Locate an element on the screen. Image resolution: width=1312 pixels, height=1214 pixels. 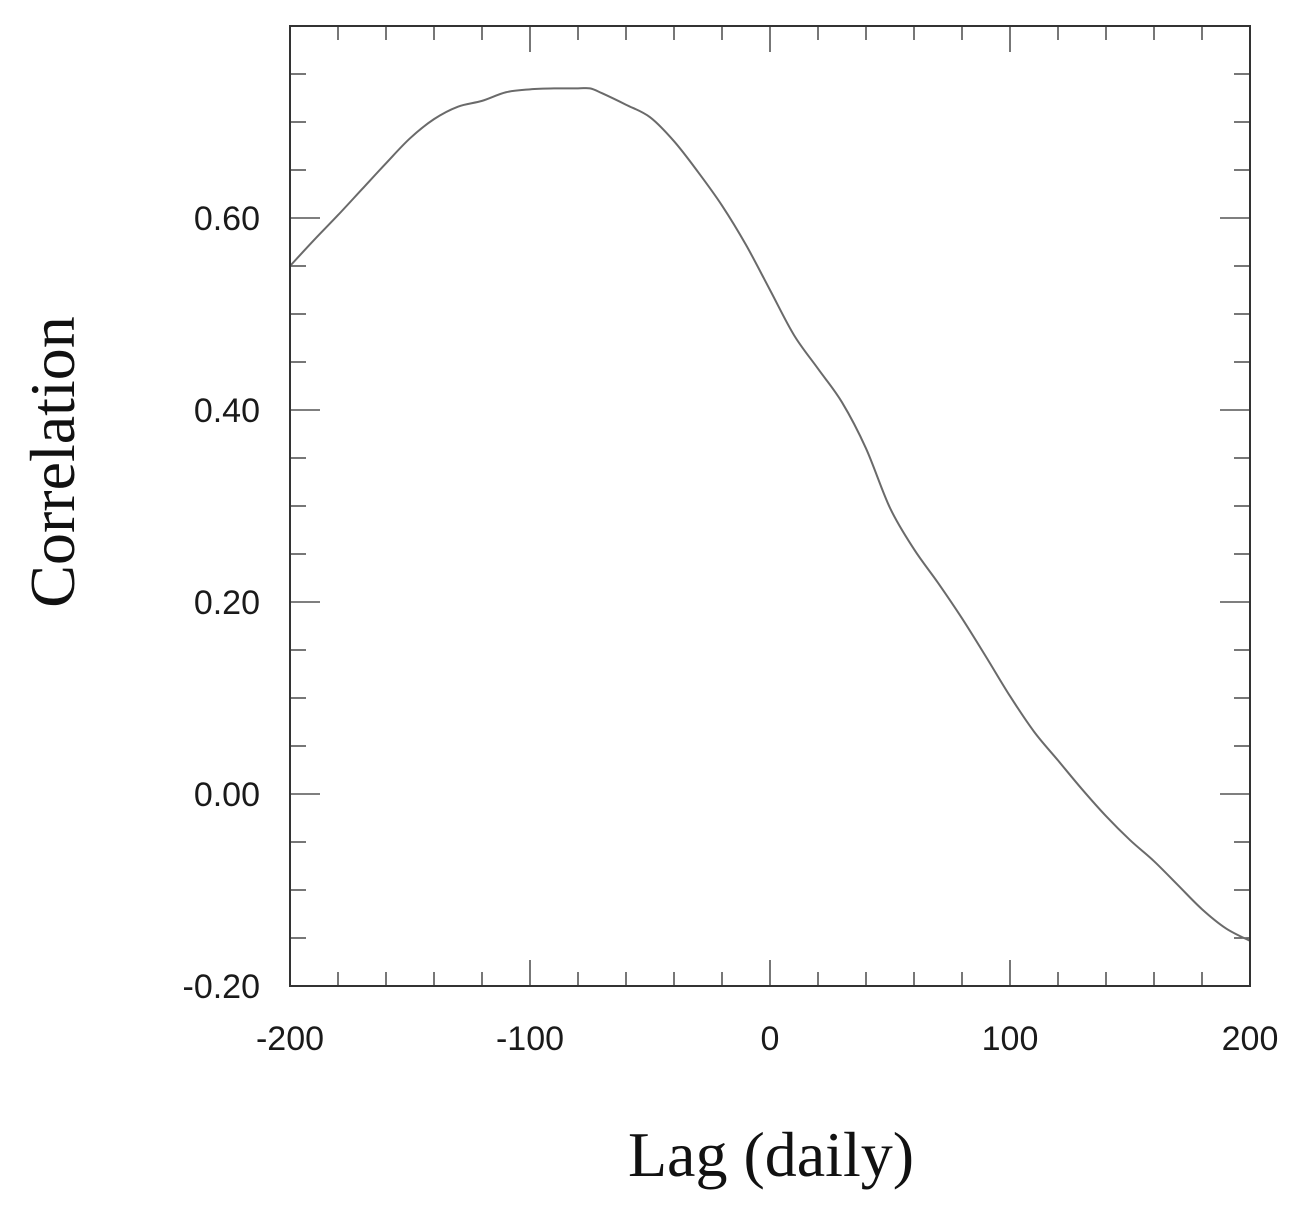
x-tick-label: -100 is located at coordinates (530, 1039).